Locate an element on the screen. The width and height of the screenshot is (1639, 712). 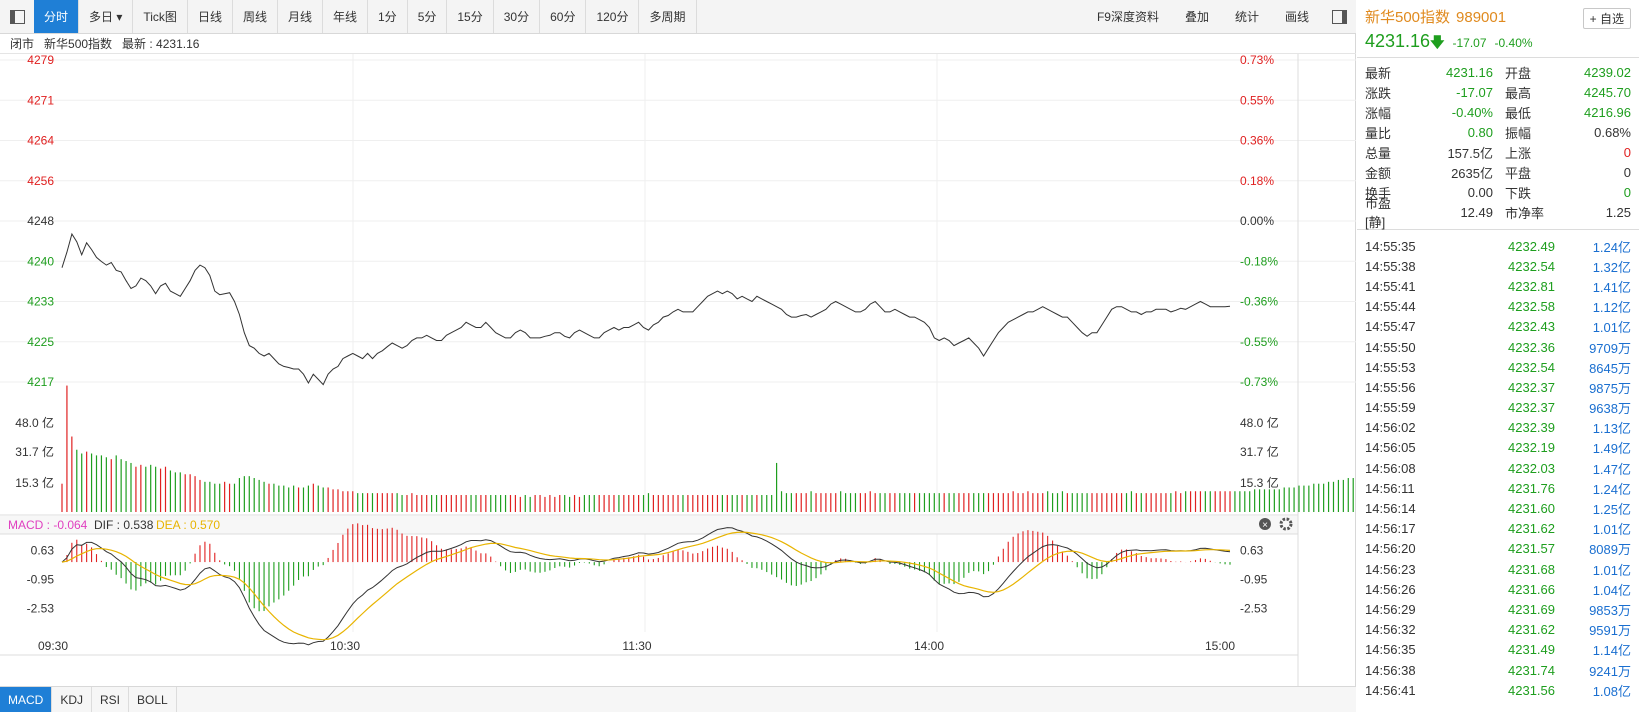
tick-volume: 1.04亿 is located at coordinates (1611, 590).